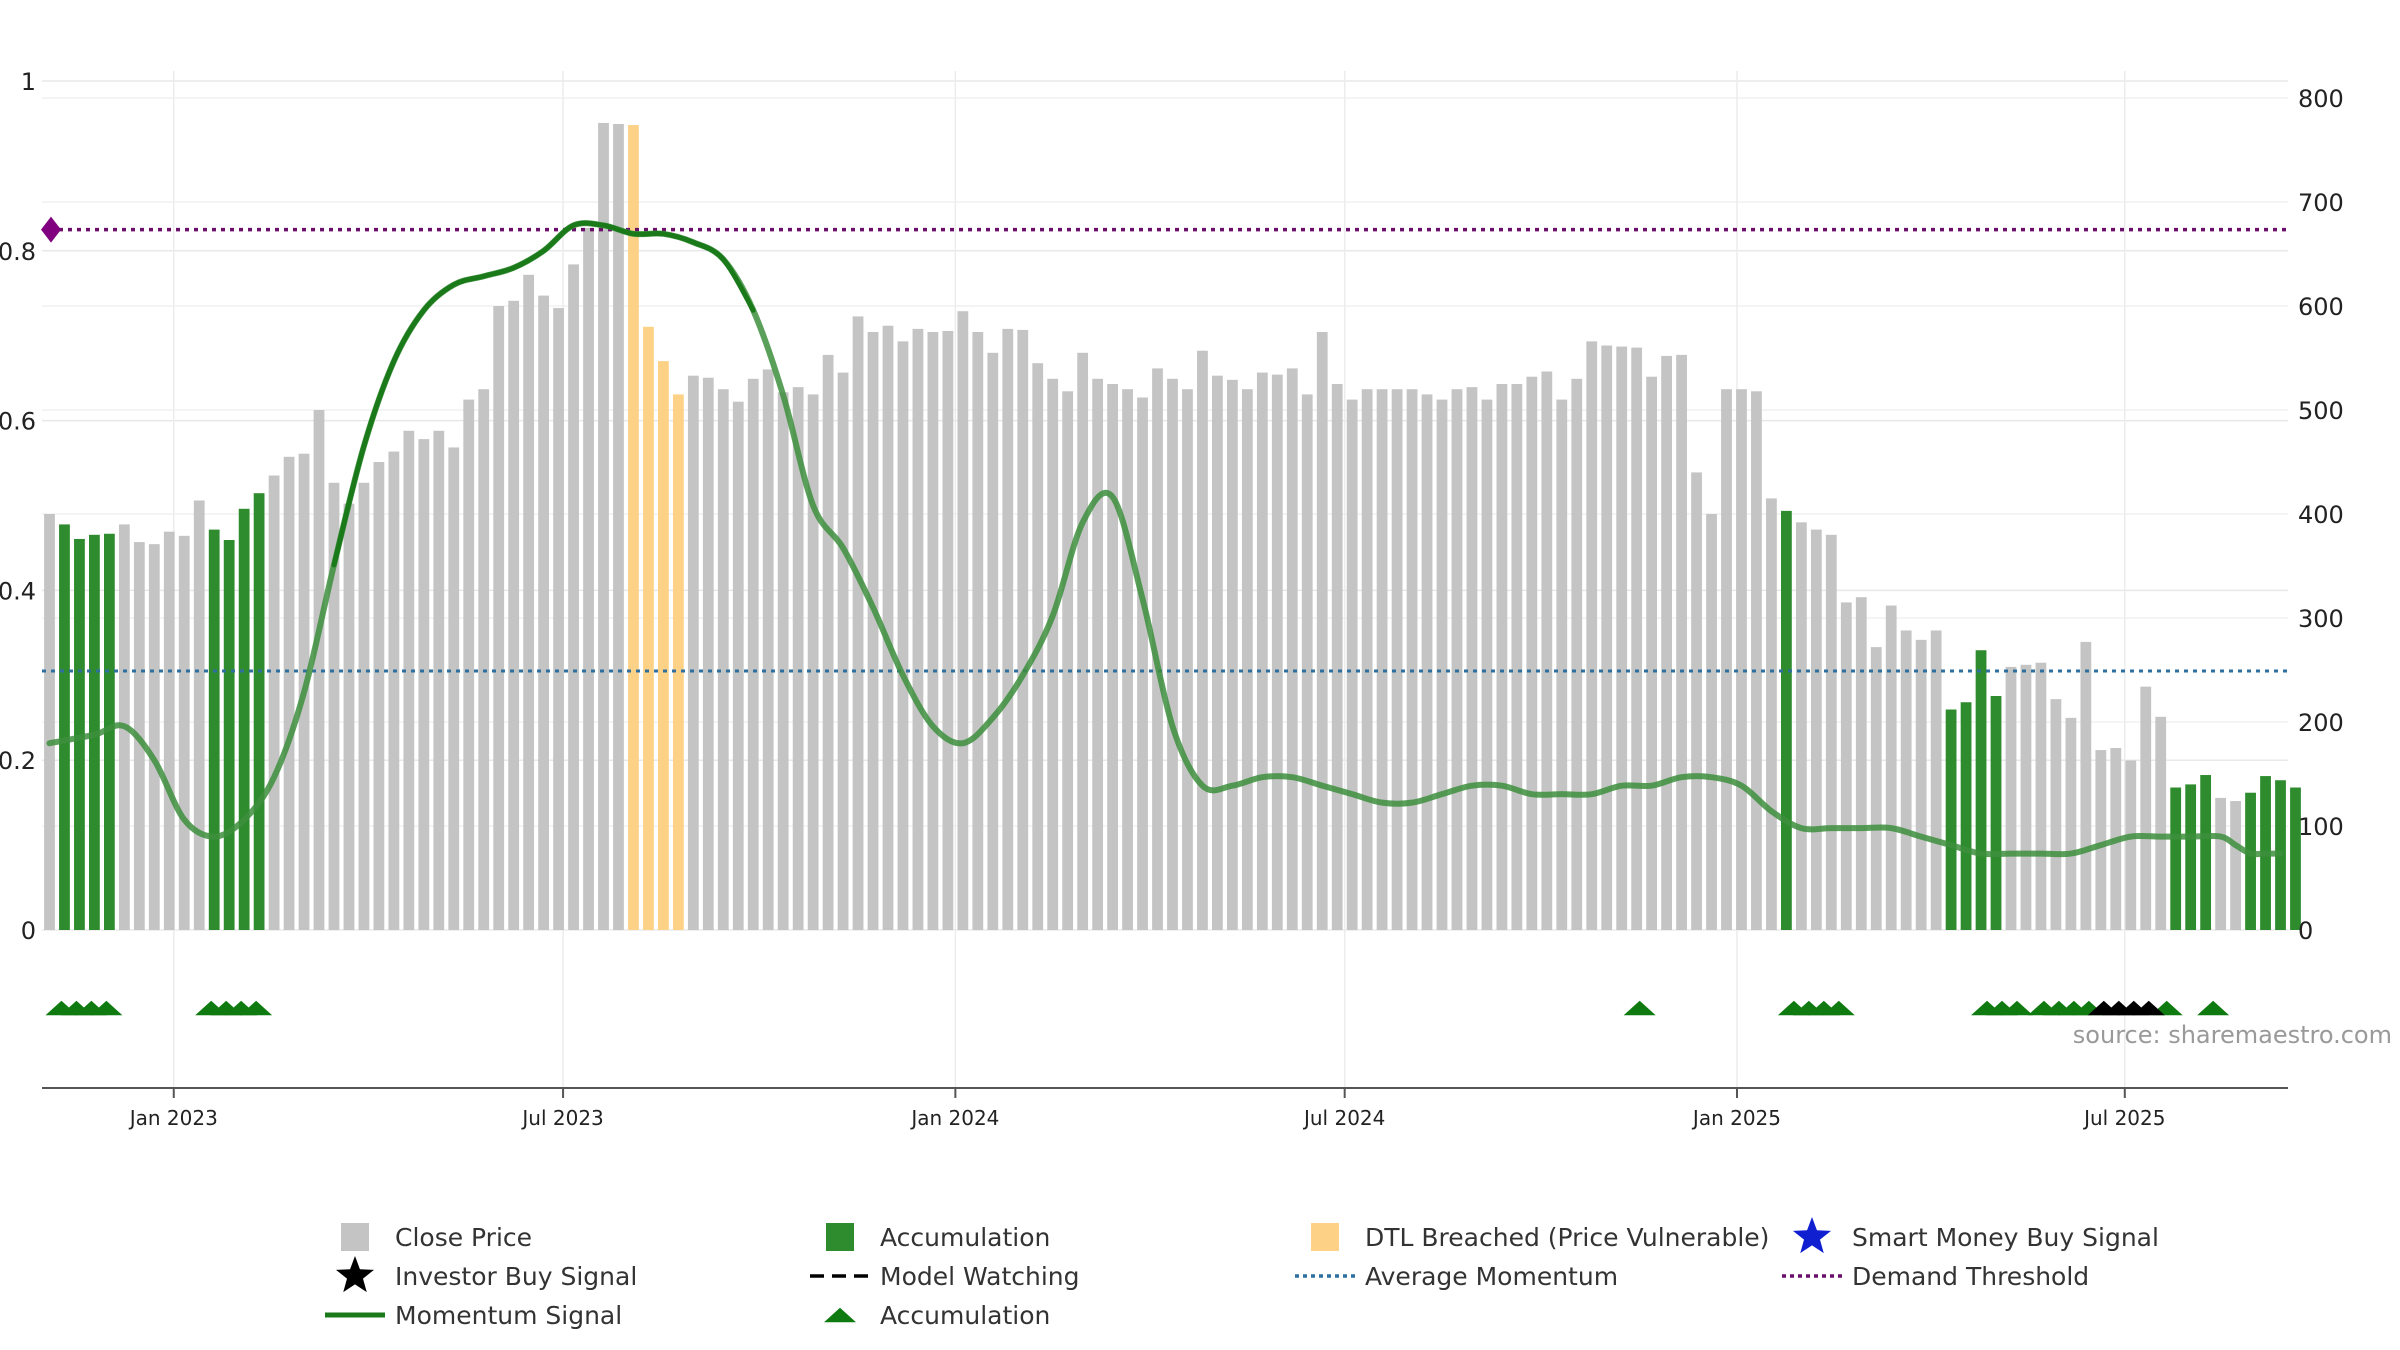 Image resolution: width=2400 pixels, height=1350 pixels. What do you see at coordinates (1567, 1237) in the screenshot?
I see `legend-label: DTL Breached (Price Vulnerable)` at bounding box center [1567, 1237].